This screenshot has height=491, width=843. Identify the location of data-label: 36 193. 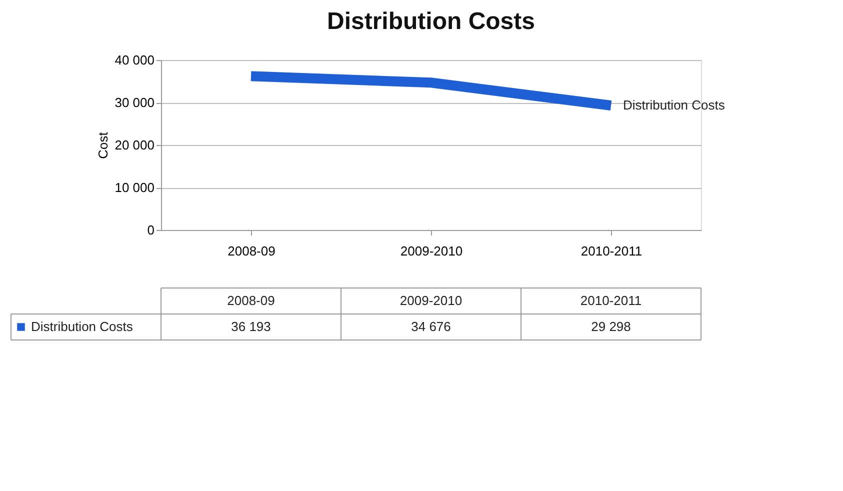
(251, 326).